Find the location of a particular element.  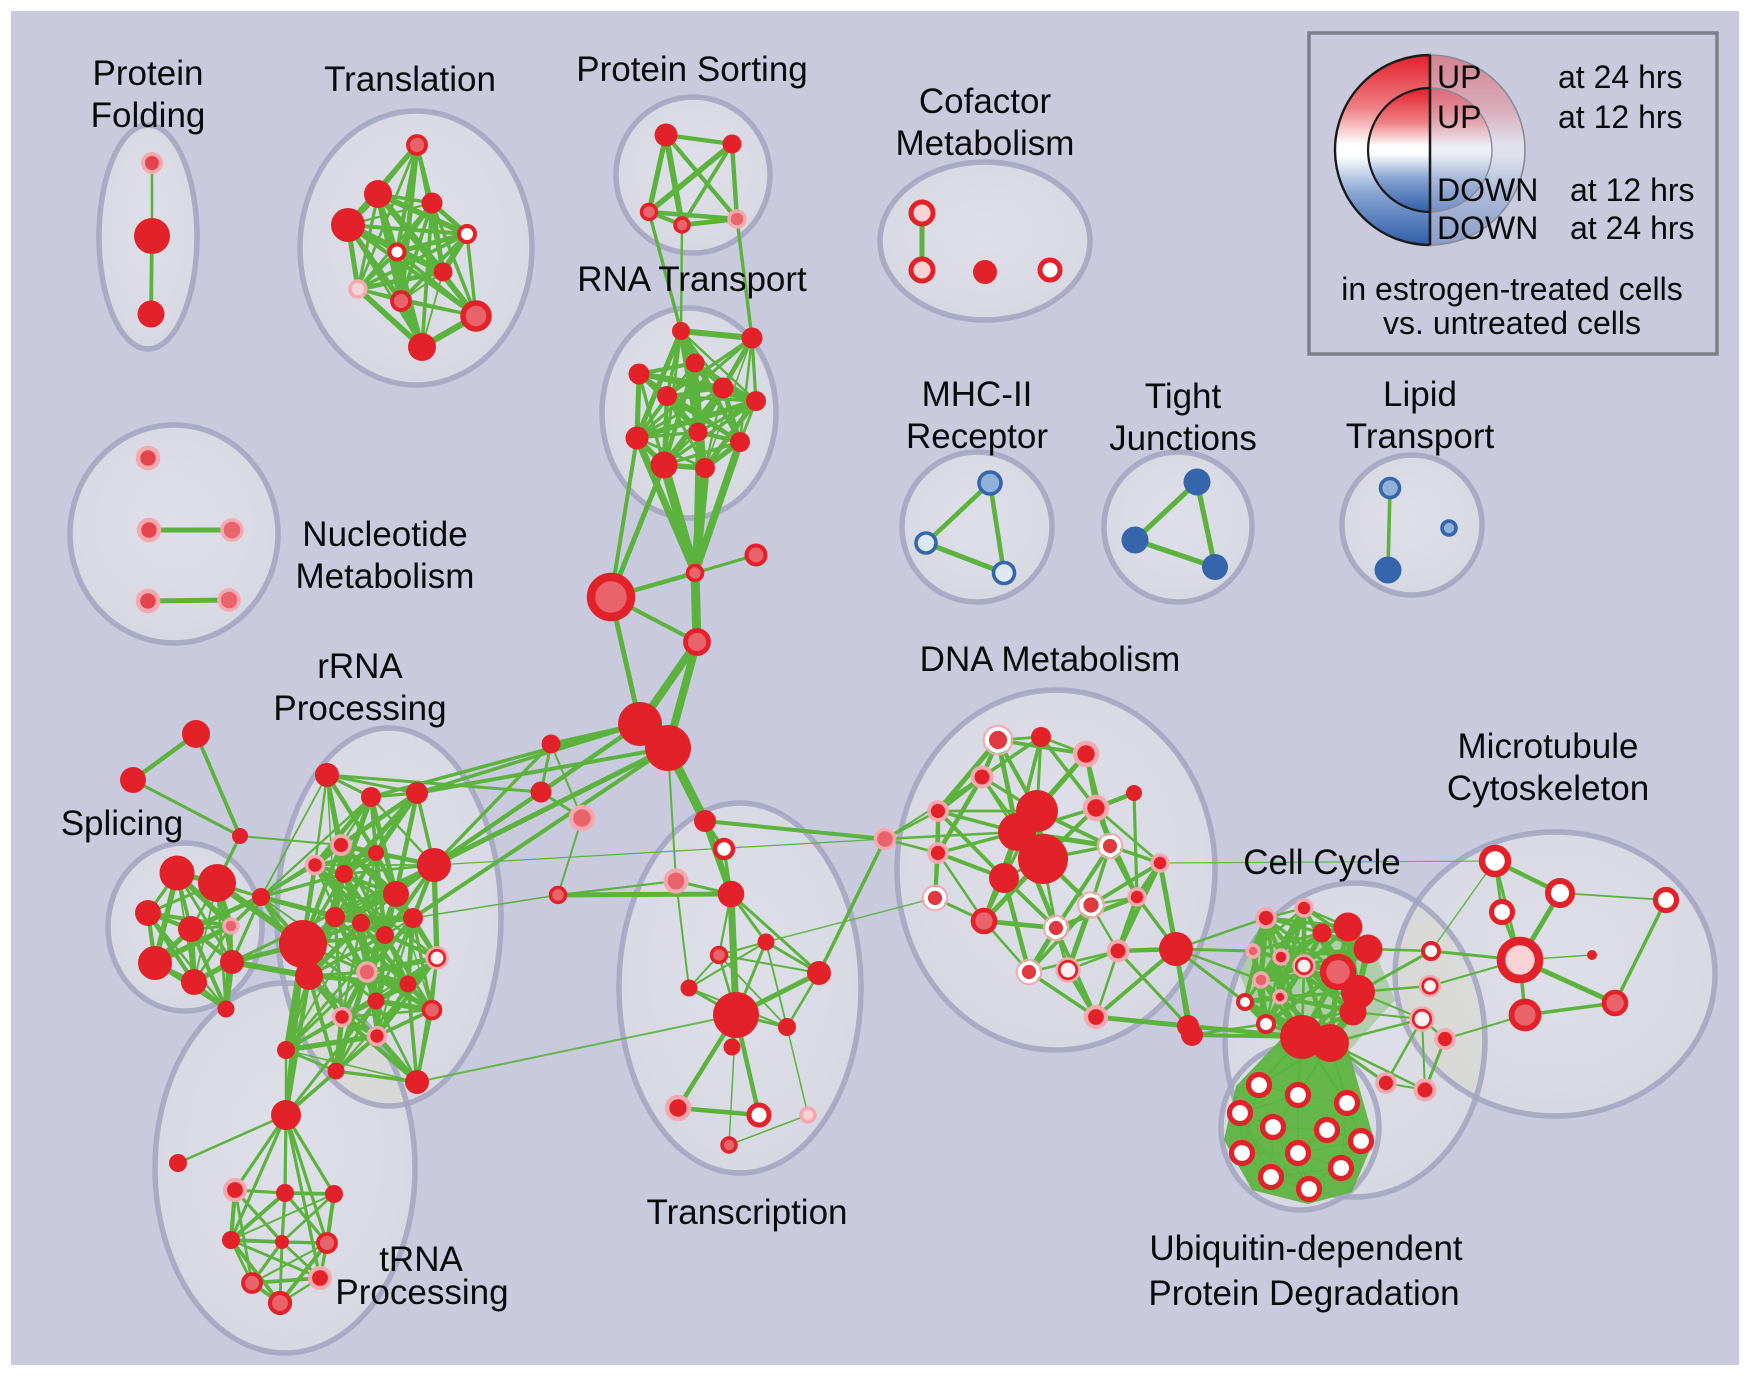

svg-text: DNA Metabolism is located at coordinates (1050, 659).